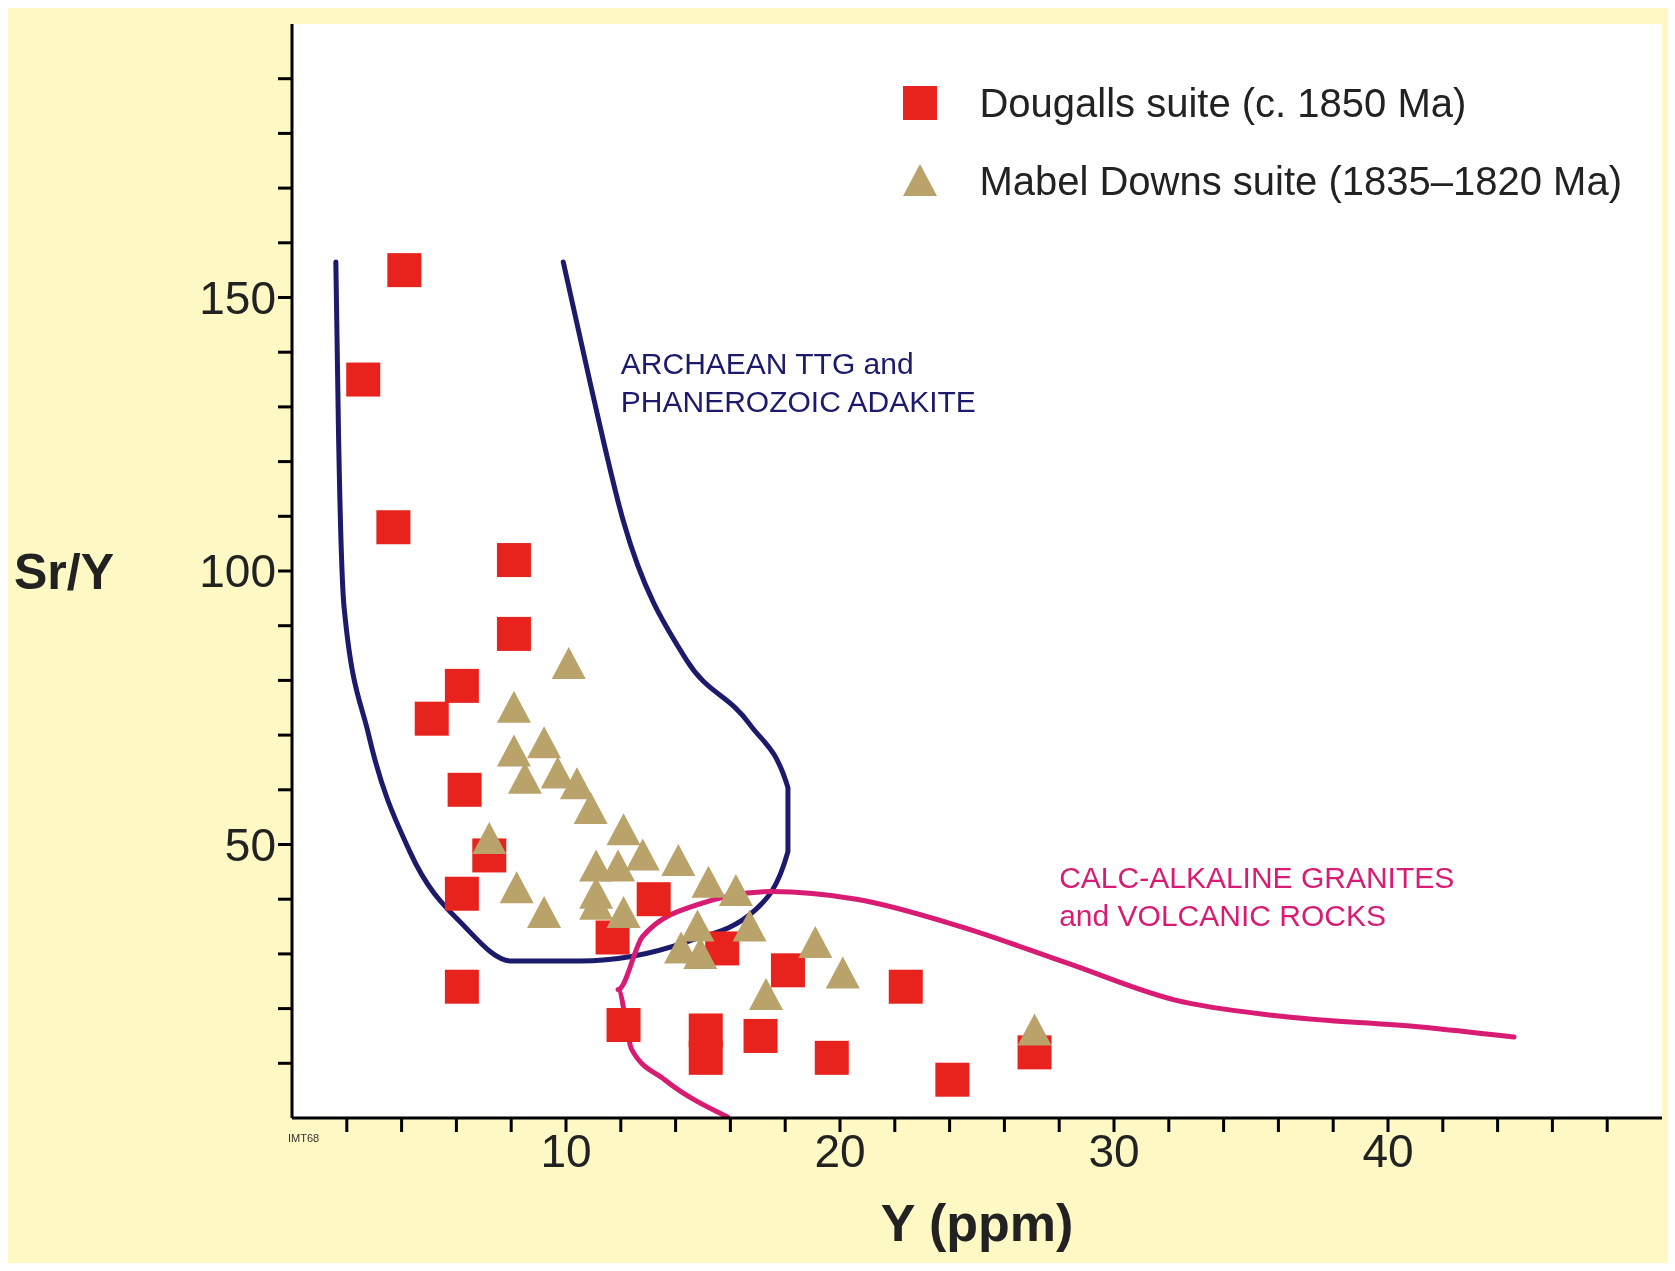 This screenshot has width=1675, height=1271. Describe the element at coordinates (237, 571) in the screenshot. I see `y-tick-label: 100` at that location.